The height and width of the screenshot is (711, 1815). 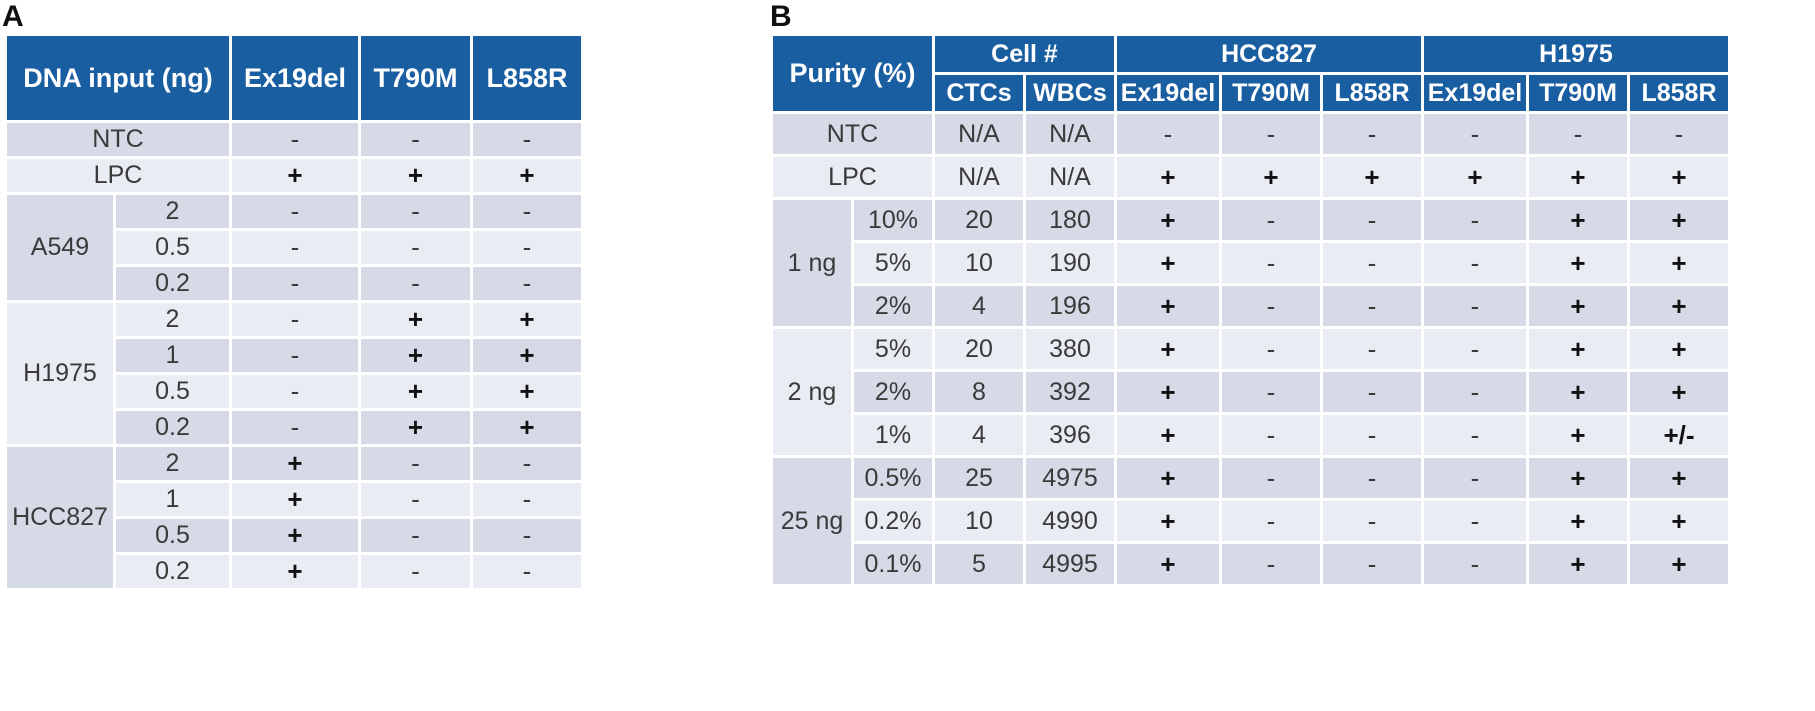 What do you see at coordinates (172, 499) in the screenshot?
I see `input-cell: 1` at bounding box center [172, 499].